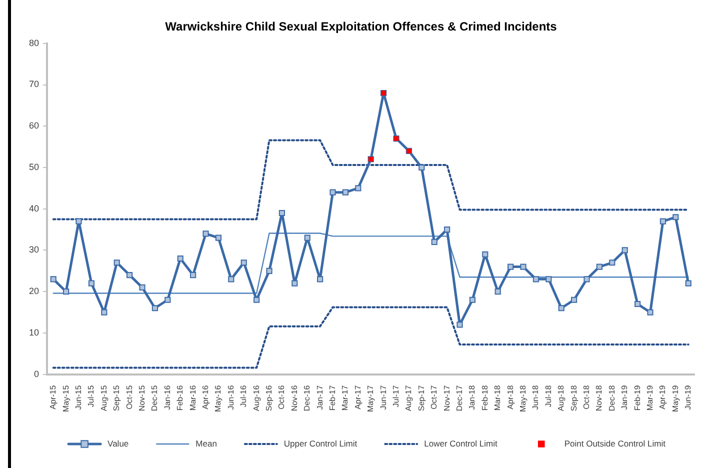 This screenshot has height=468, width=701. Describe the element at coordinates (118, 443) in the screenshot. I see `legend-label: Value` at that location.